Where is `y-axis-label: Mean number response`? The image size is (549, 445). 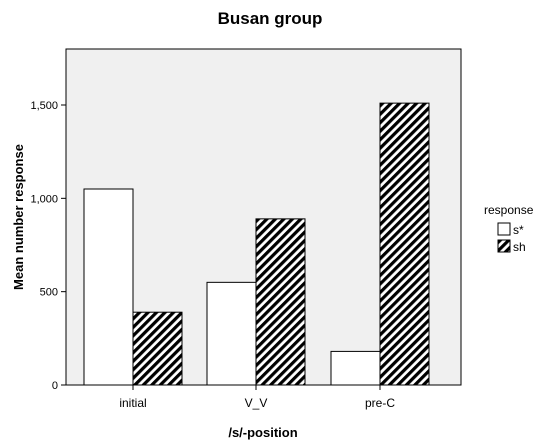 y-axis-label: Mean number response is located at coordinates (18, 217).